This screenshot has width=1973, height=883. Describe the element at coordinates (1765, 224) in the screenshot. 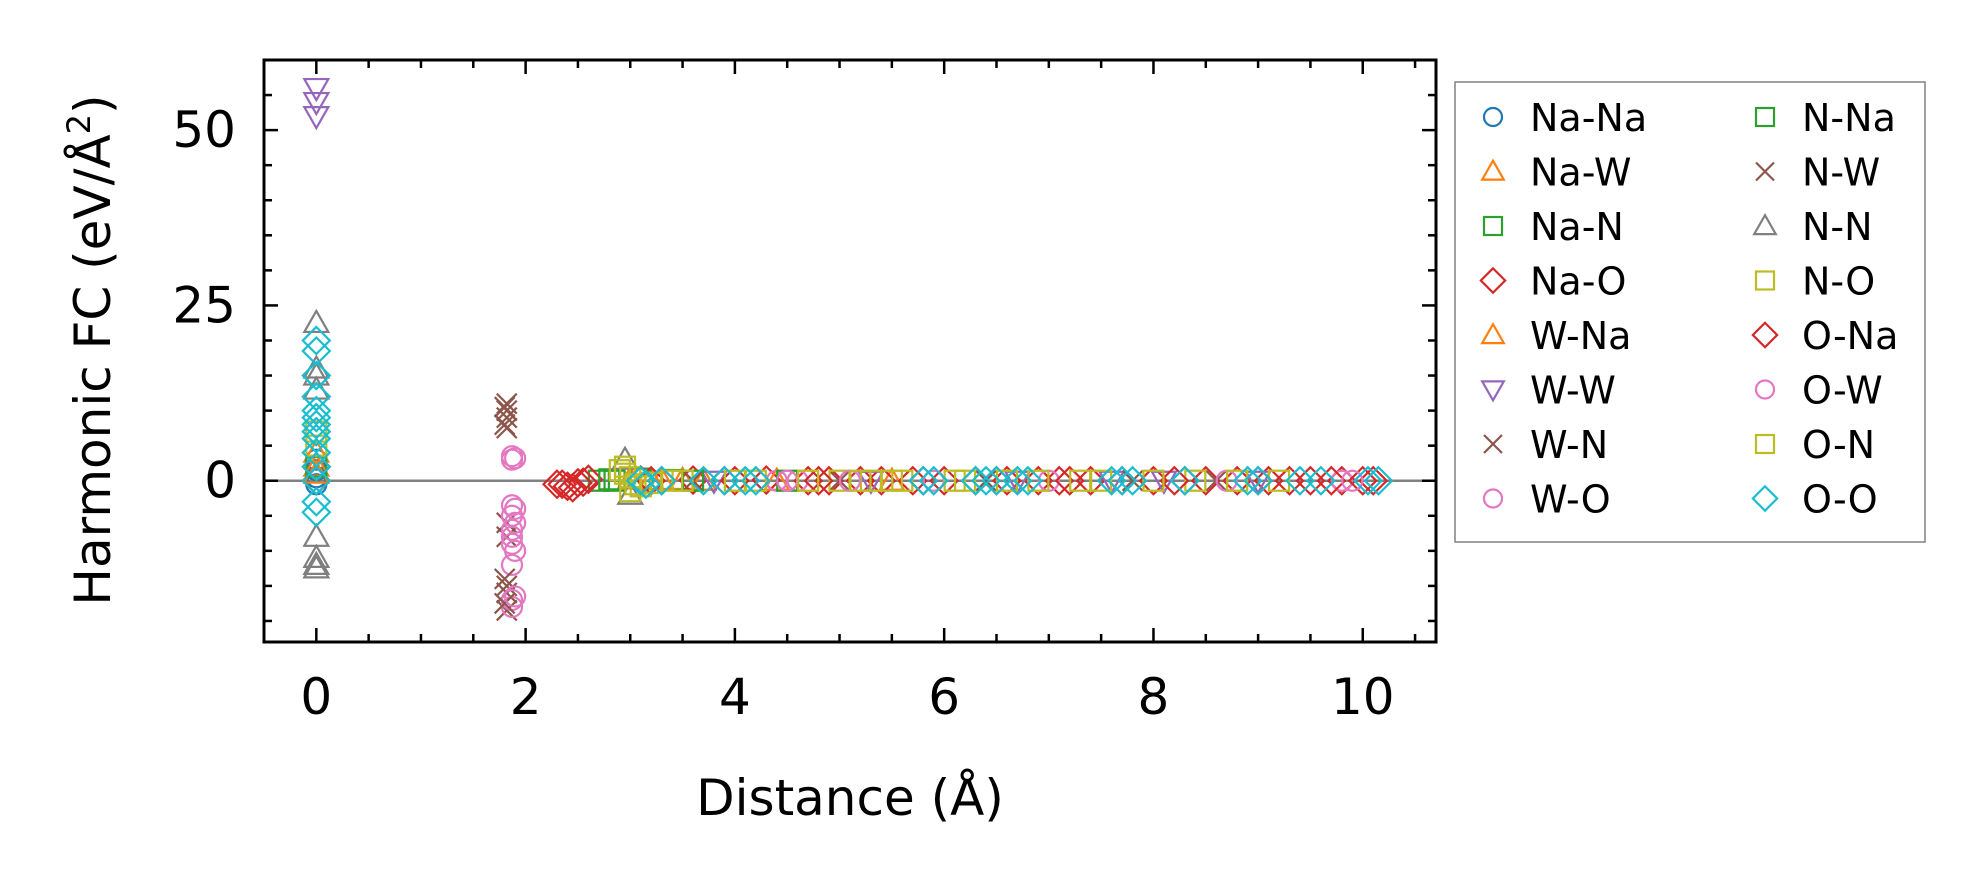

I see `legend-marker-n-n` at that location.